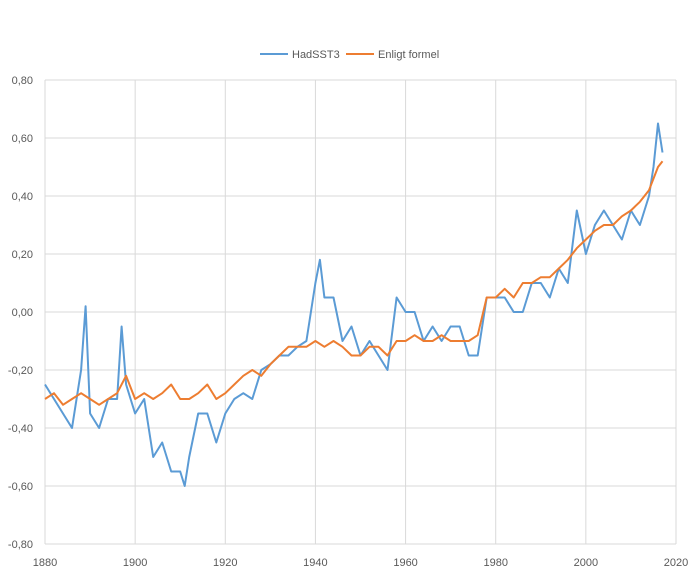  I want to click on y-tick-label: 0,20, so click(22, 255).